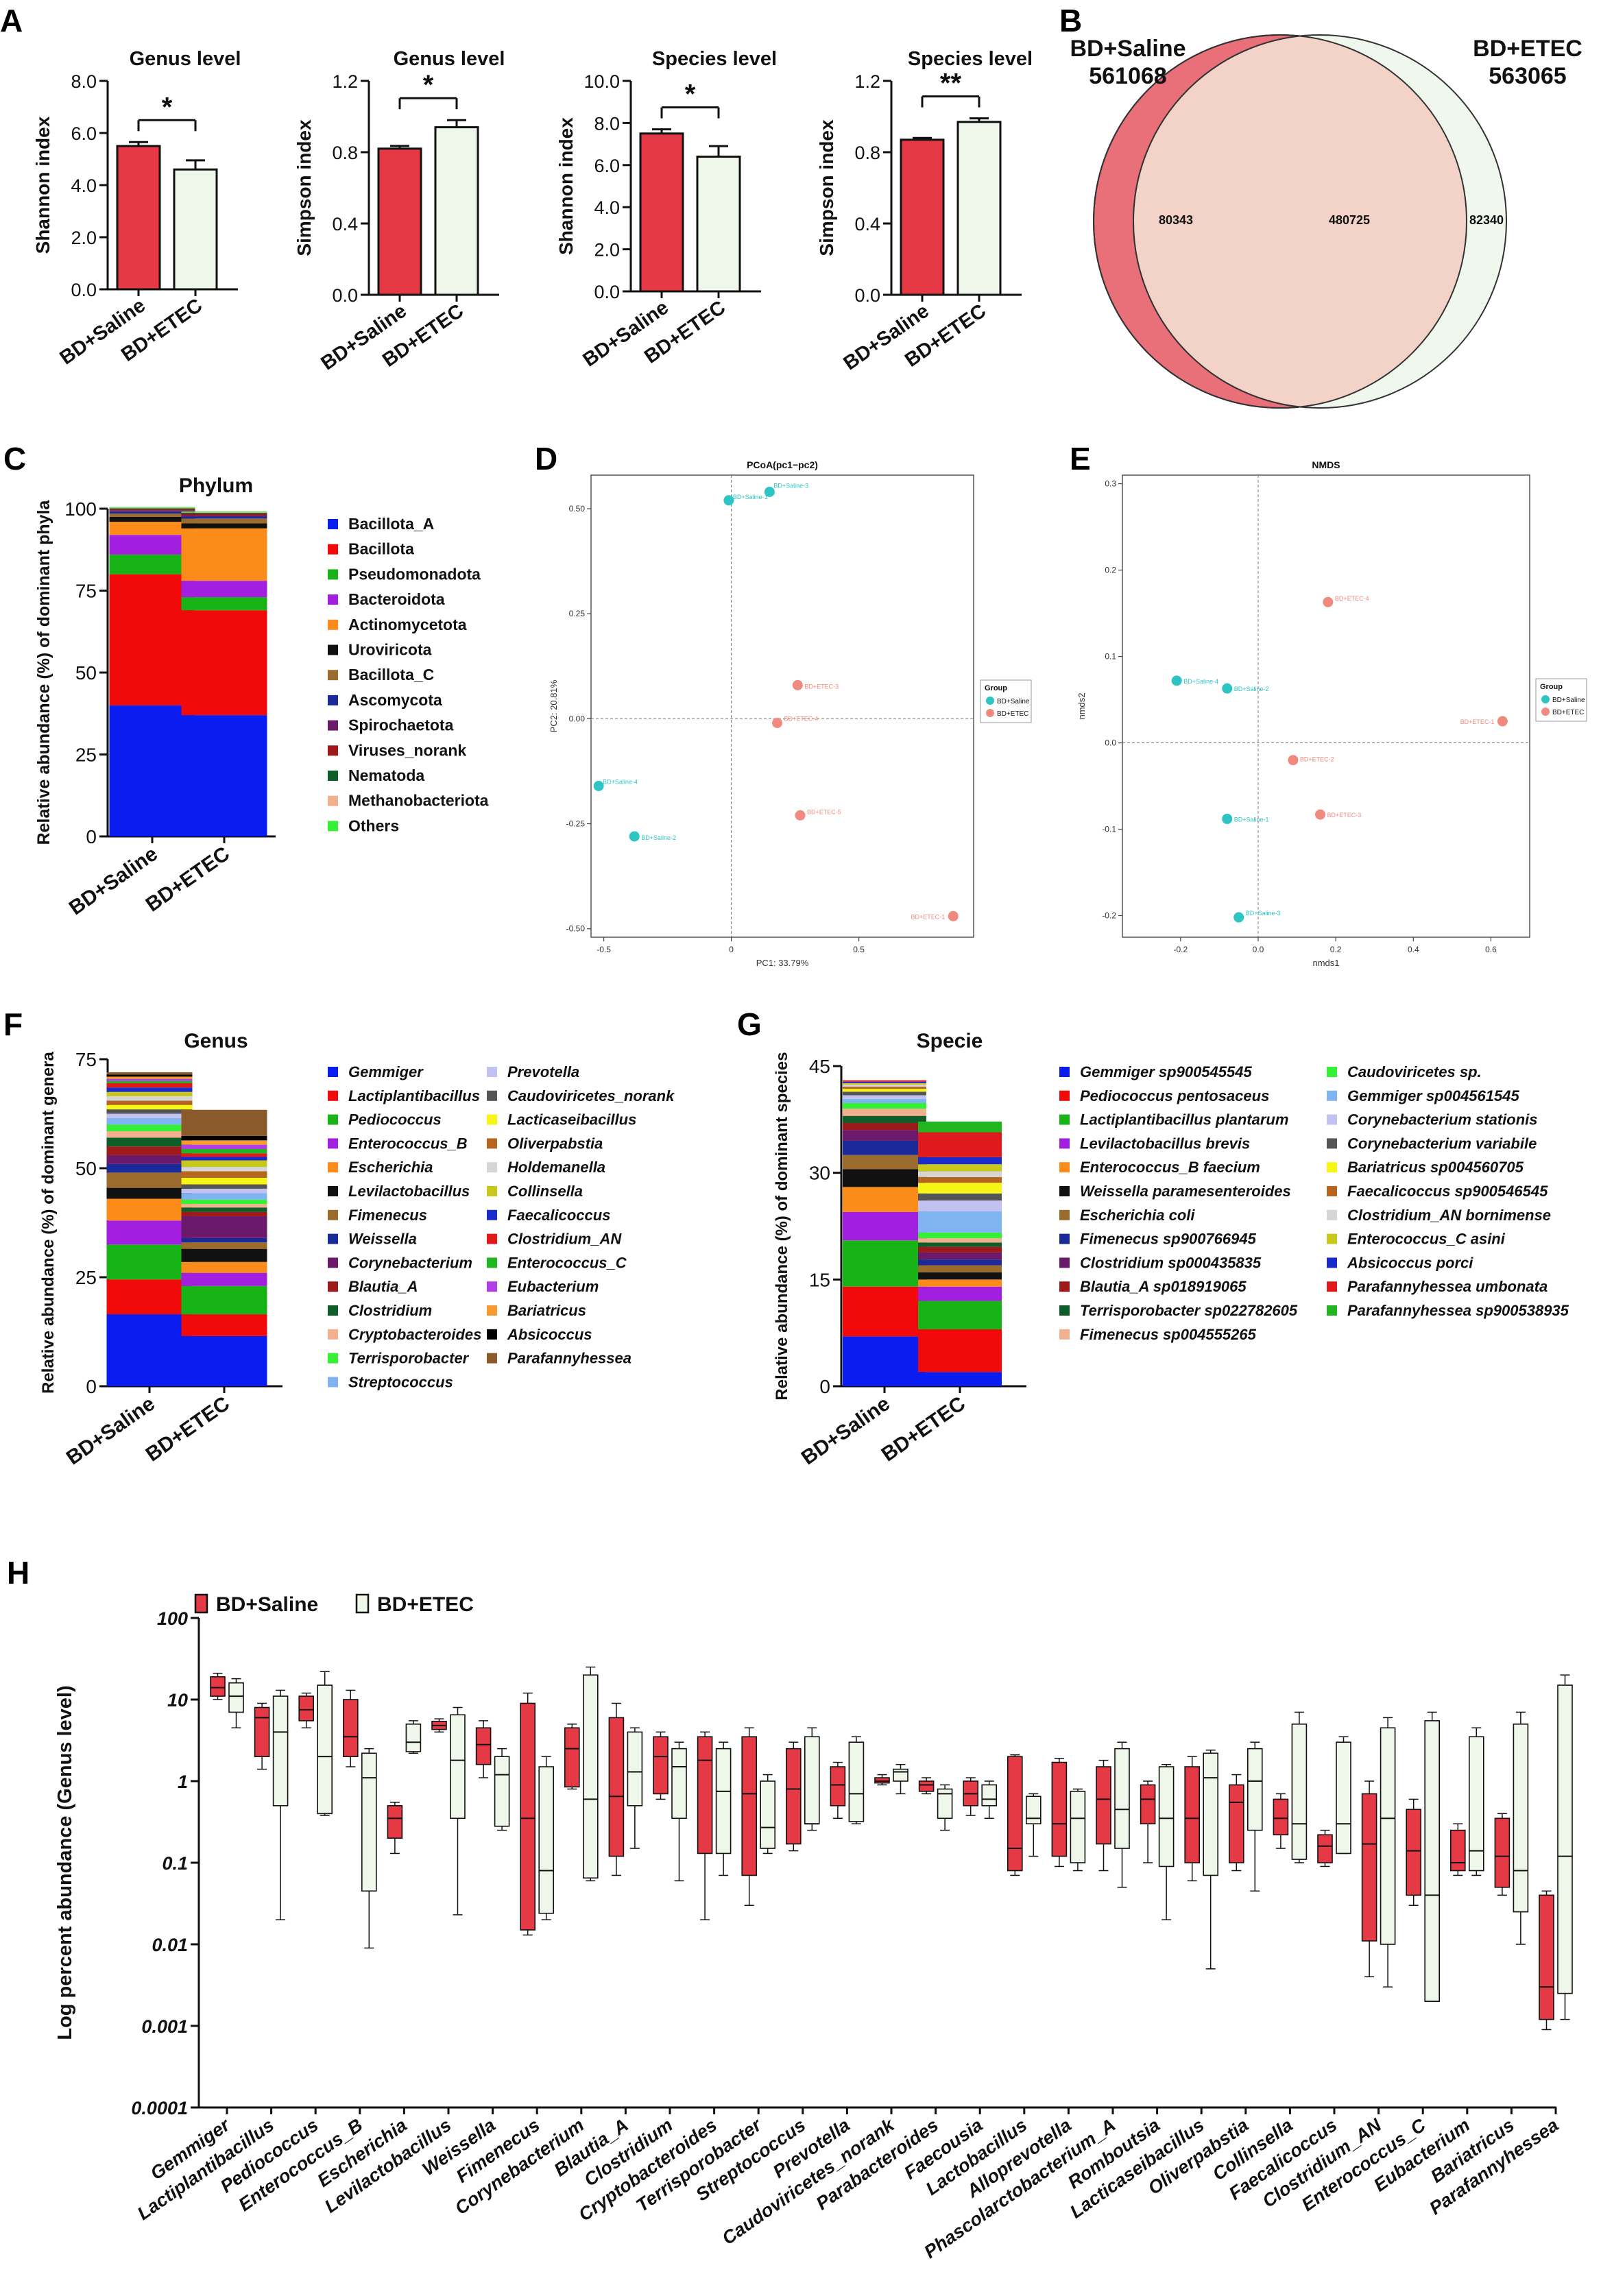 The height and width of the screenshot is (2296, 1601). Describe the element at coordinates (545, 1191) in the screenshot. I see `legend-label-collinsella: Collinsella` at that location.